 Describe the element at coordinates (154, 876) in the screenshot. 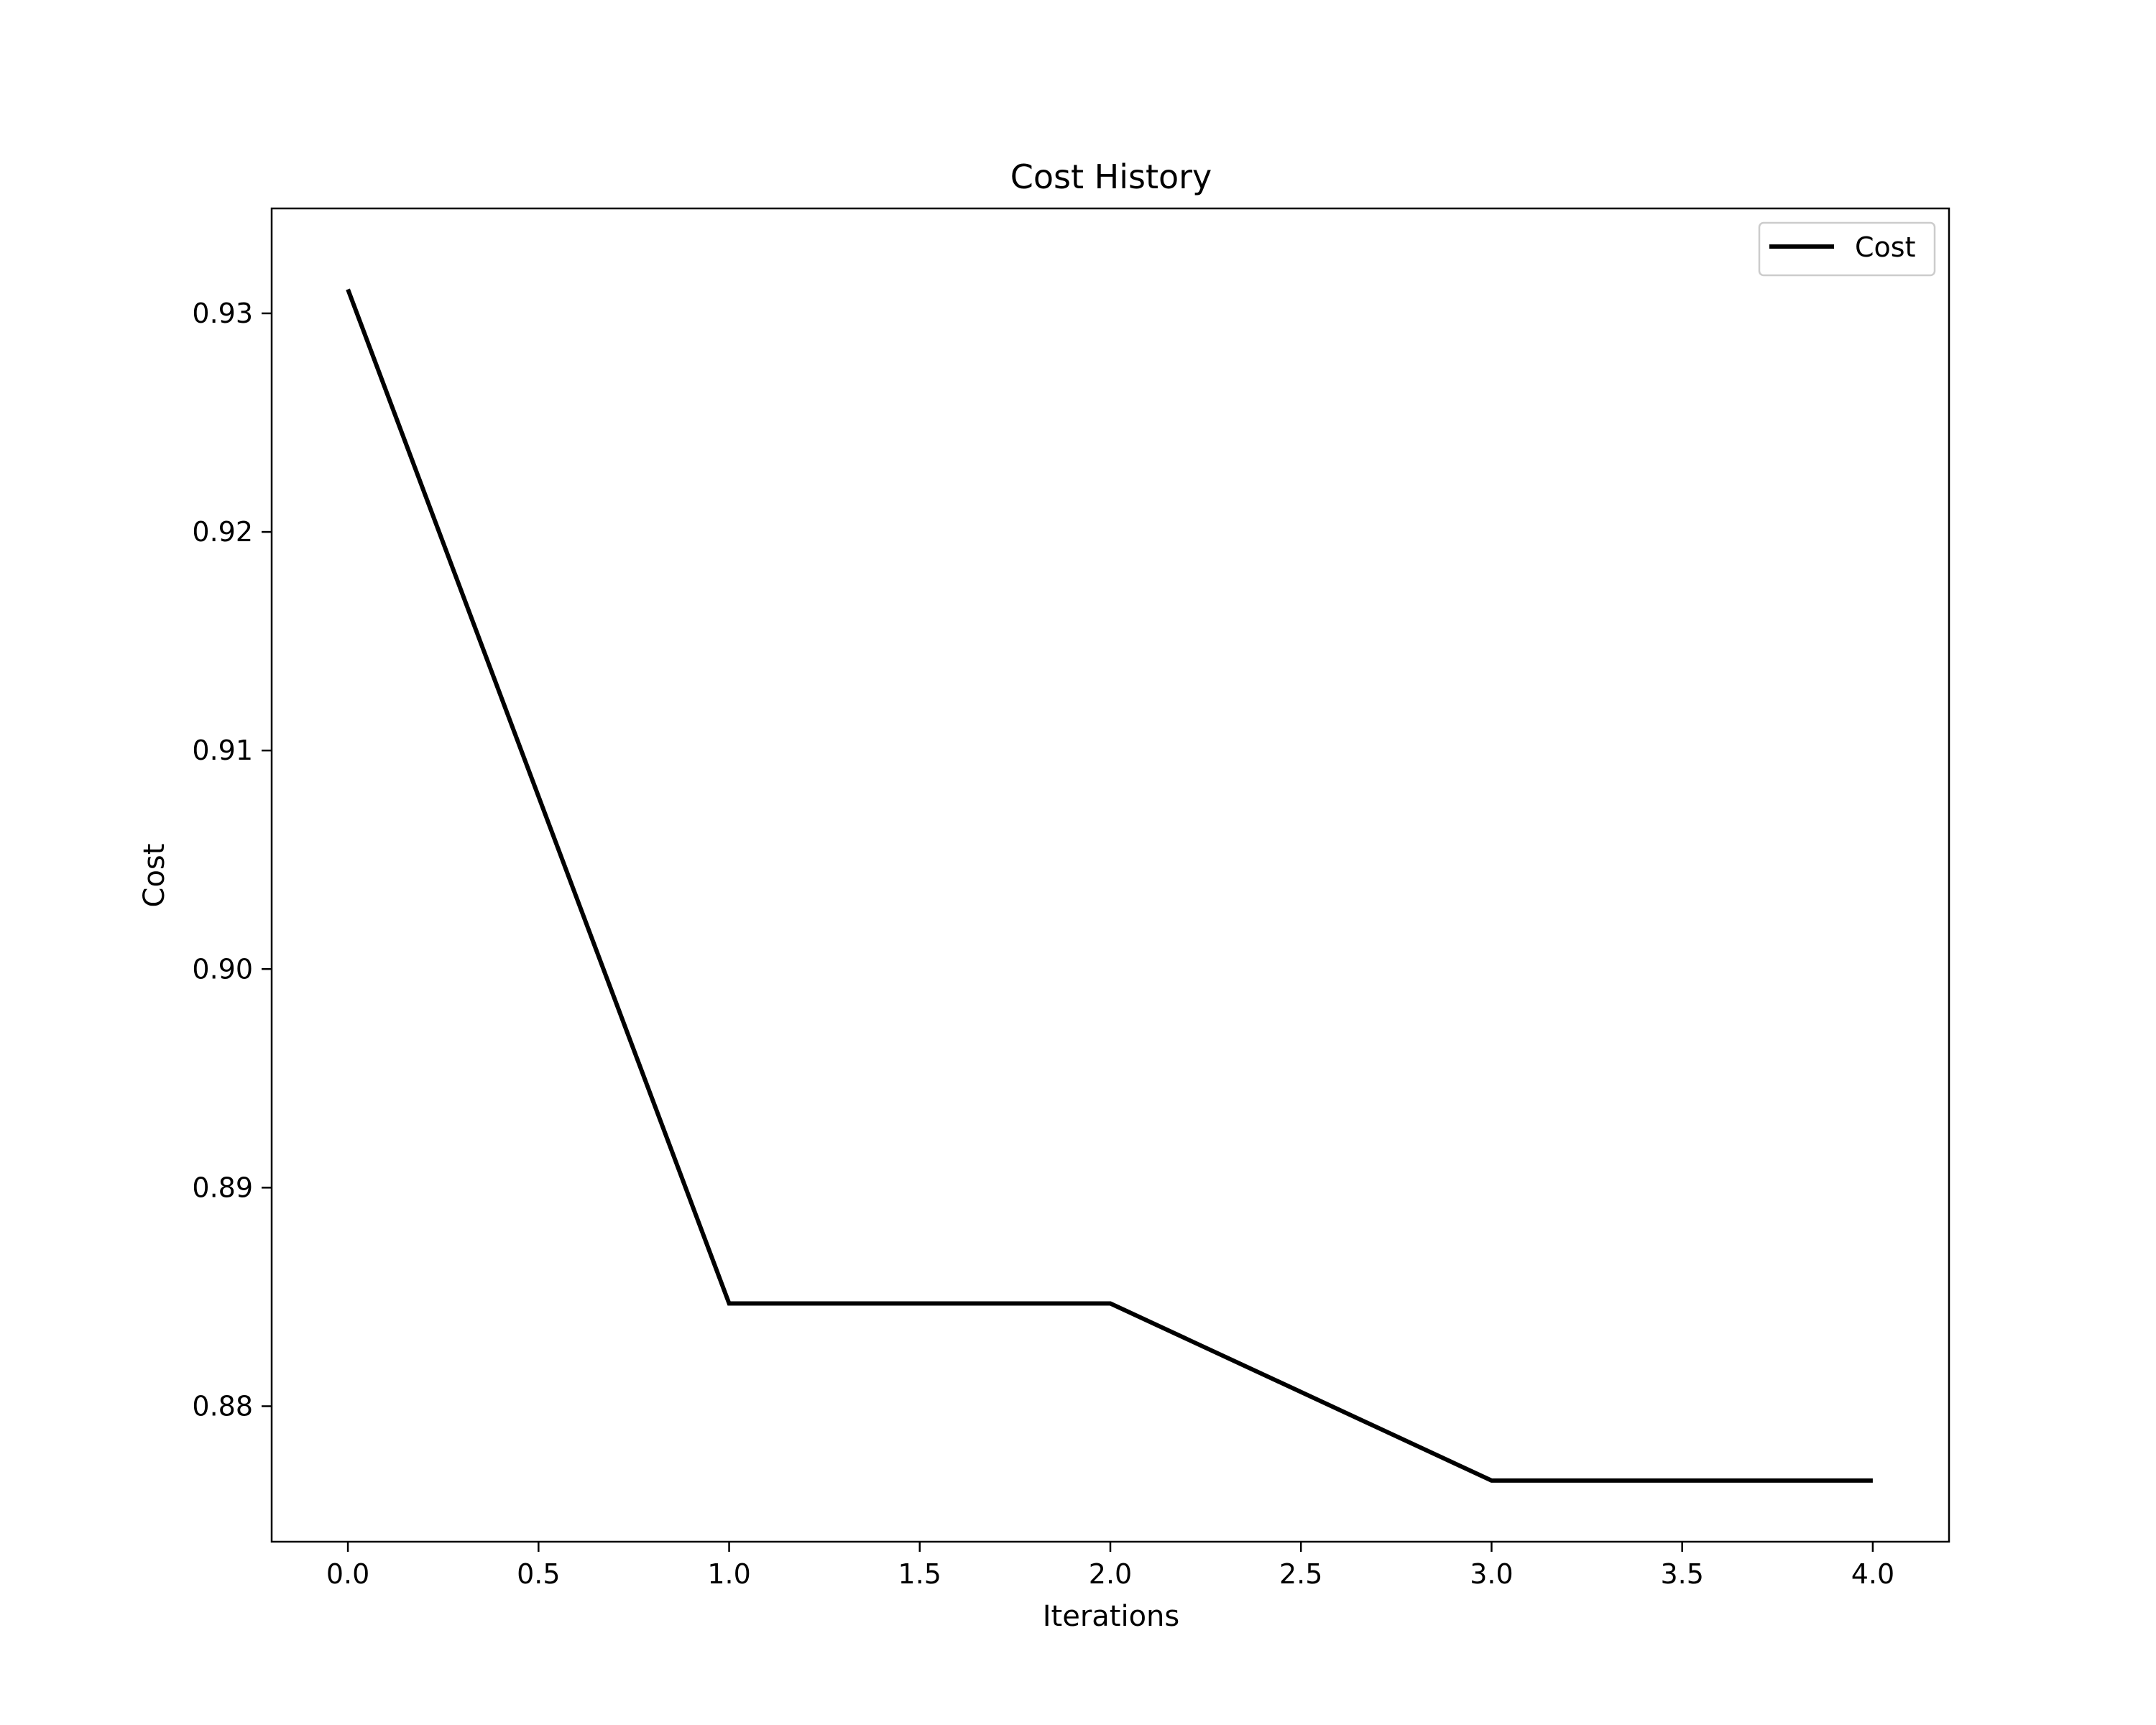

I see `y-axis-title: Cost` at that location.